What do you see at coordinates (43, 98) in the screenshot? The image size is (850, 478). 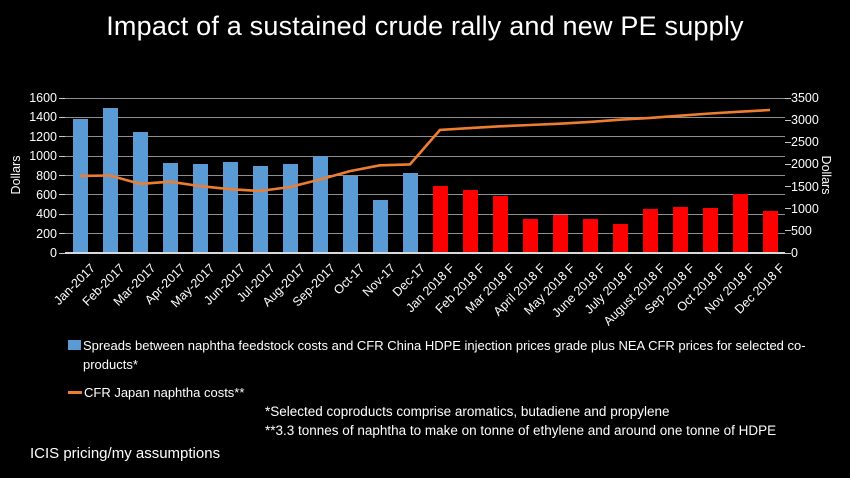 I see `left-axis-tick-label: 1600` at bounding box center [43, 98].